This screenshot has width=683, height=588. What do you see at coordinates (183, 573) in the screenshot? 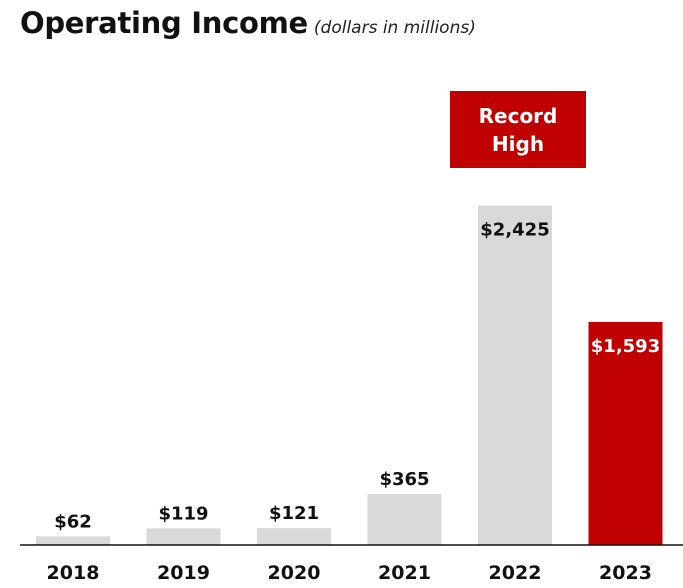
I see `x-tick-label-2019: 2019` at bounding box center [183, 573].